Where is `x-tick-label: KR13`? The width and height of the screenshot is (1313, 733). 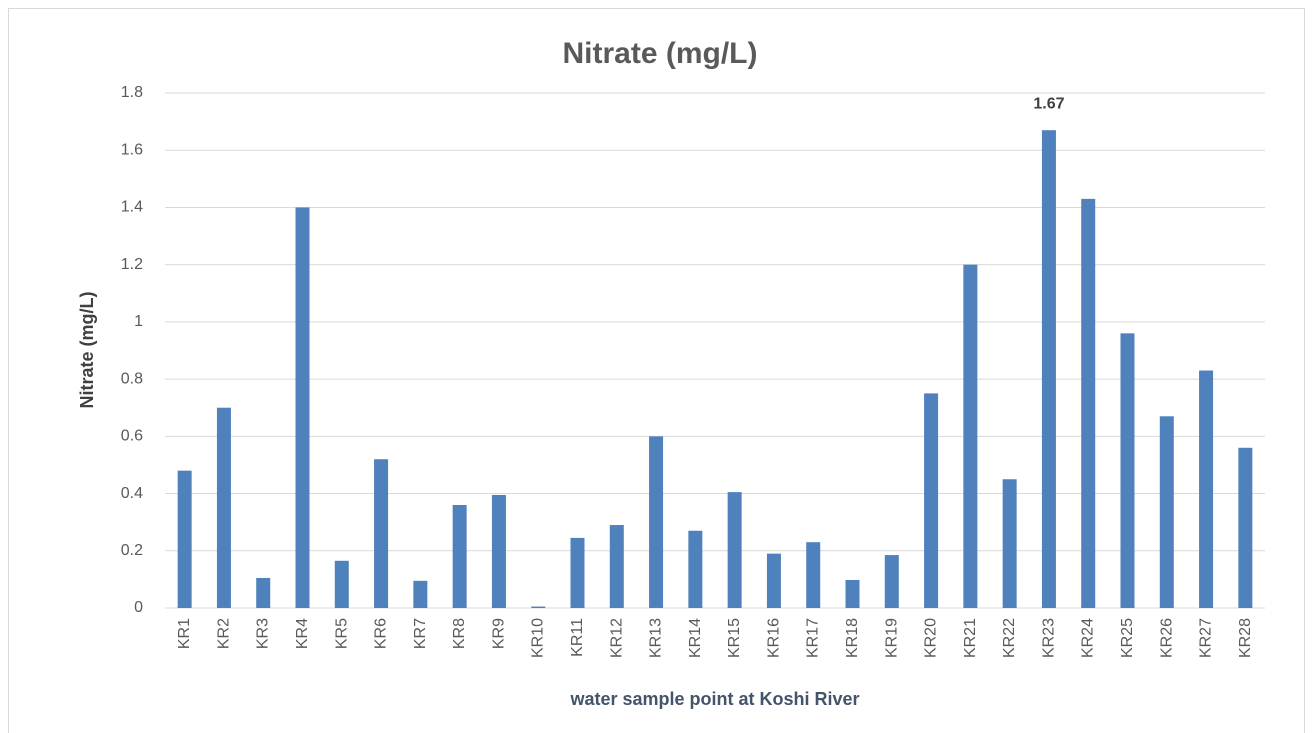 x-tick-label: KR13 is located at coordinates (656, 638).